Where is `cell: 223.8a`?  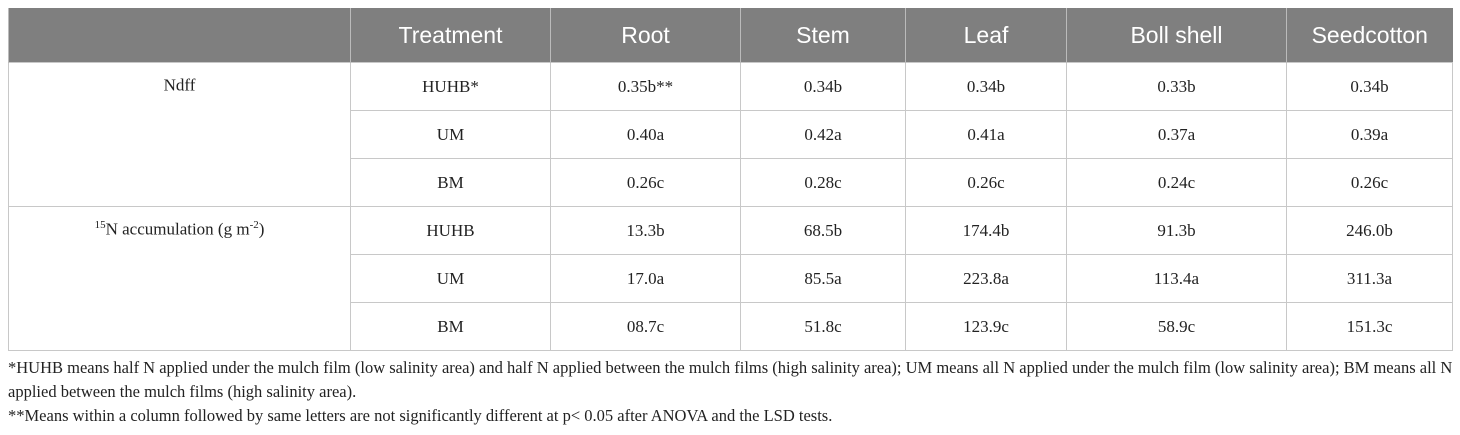
cell: 223.8a is located at coordinates (986, 278).